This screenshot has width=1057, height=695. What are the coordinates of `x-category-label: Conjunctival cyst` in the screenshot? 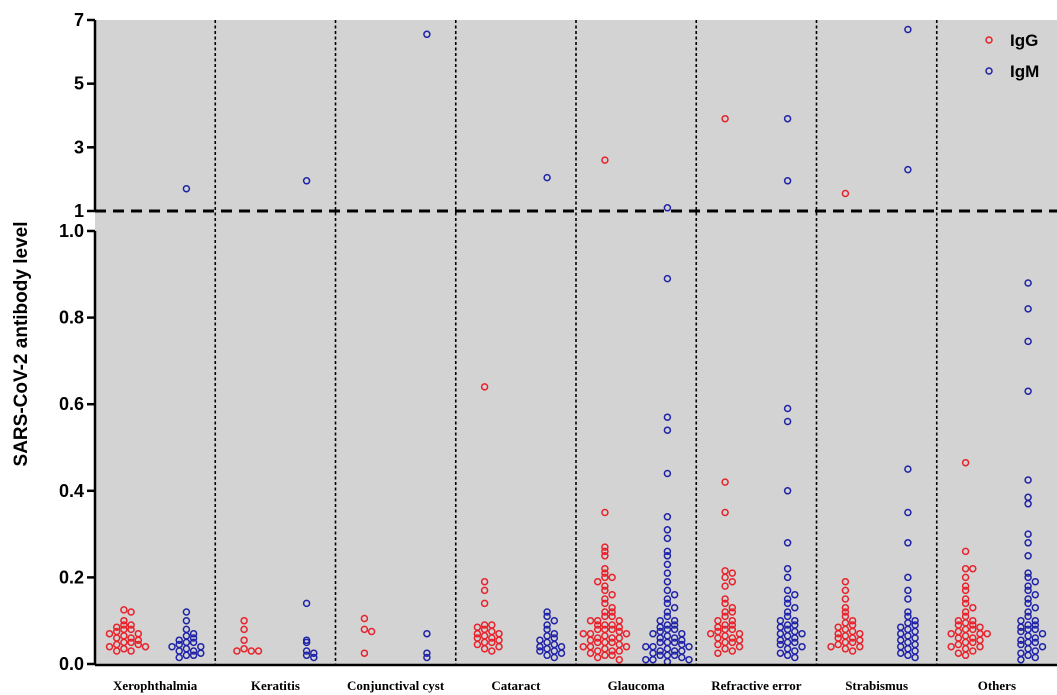 It's located at (396, 685).